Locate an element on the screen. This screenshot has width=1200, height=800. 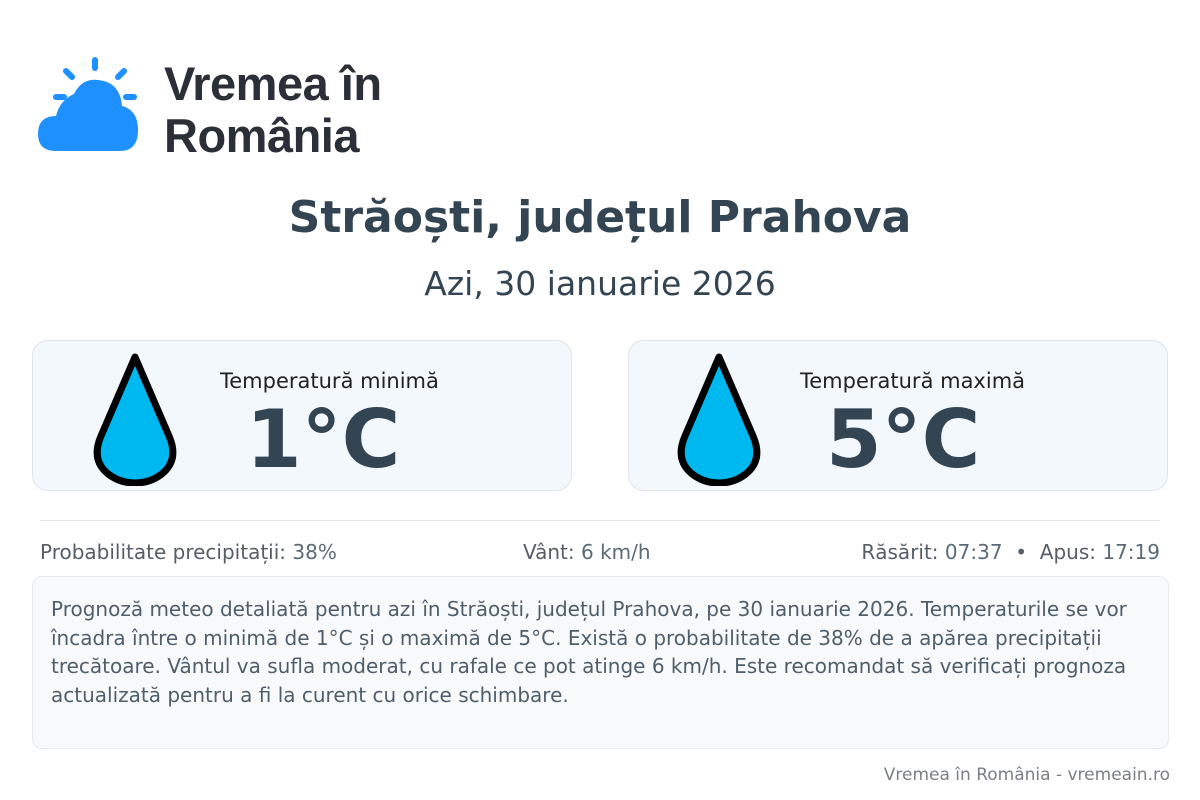
precip-value: 38% is located at coordinates (314, 552).